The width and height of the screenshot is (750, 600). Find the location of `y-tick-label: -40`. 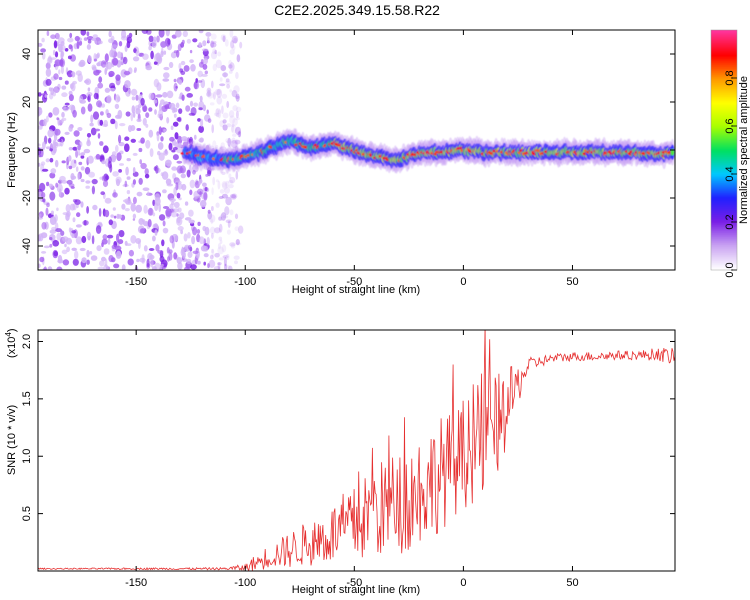

y-tick-label: -40 is located at coordinates (27, 246).